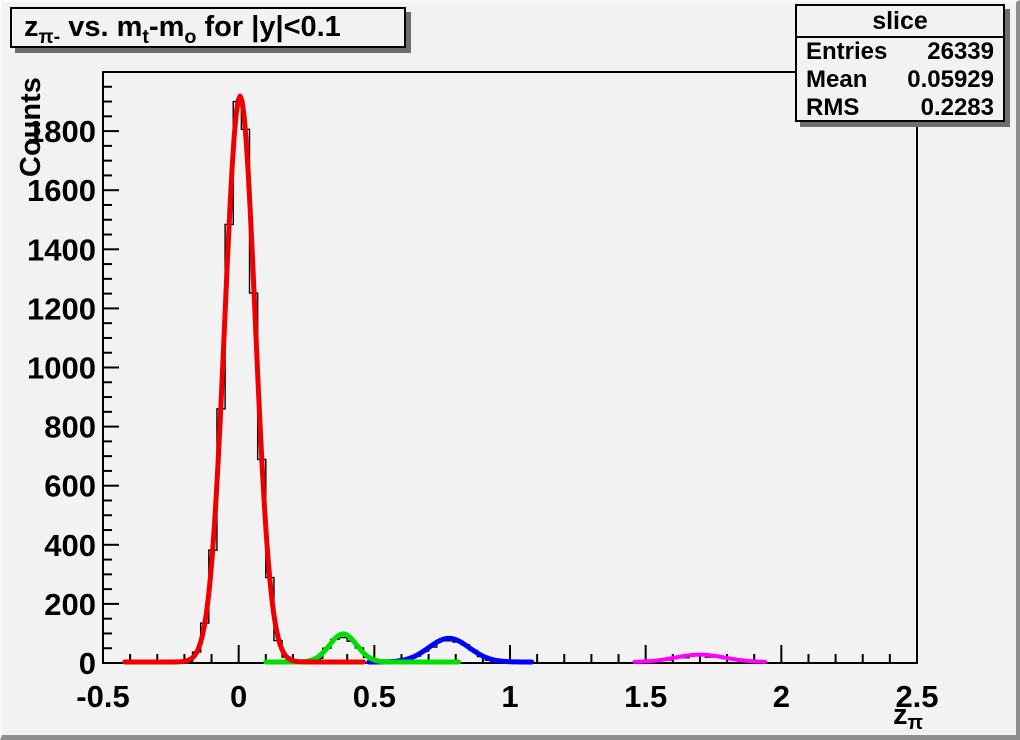  What do you see at coordinates (645, 696) in the screenshot?
I see `x-tick-label: 1.5` at bounding box center [645, 696].